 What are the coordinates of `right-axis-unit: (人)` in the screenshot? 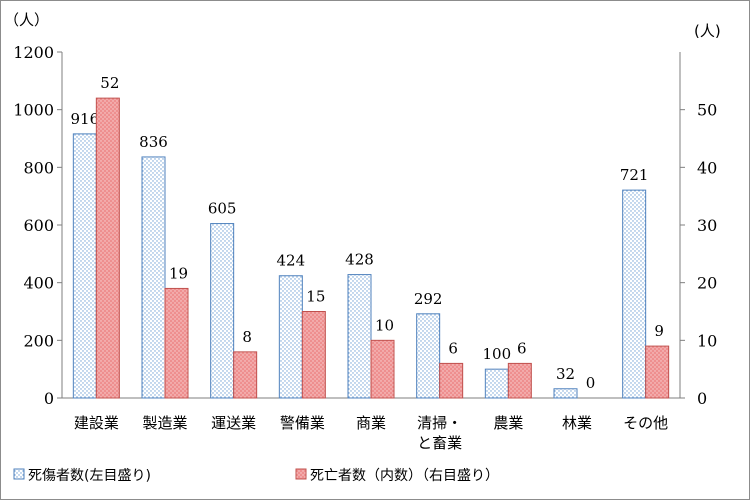 It's located at (707, 31).